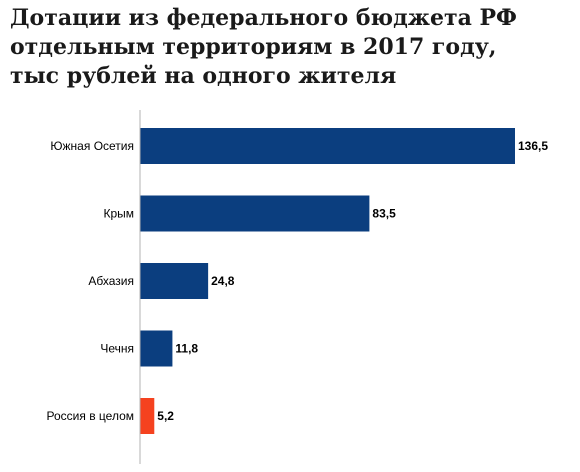 This screenshot has width=580, height=472. I want to click on value-label-2: 24,8, so click(223, 281).